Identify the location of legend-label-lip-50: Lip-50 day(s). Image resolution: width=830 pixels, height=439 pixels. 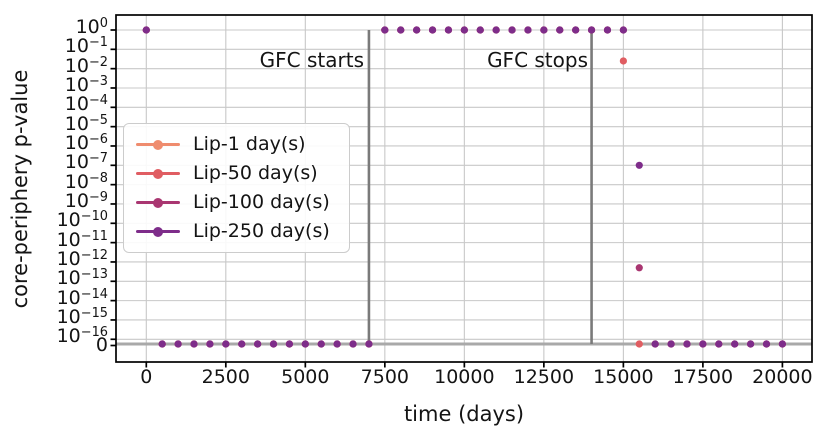
(255, 173).